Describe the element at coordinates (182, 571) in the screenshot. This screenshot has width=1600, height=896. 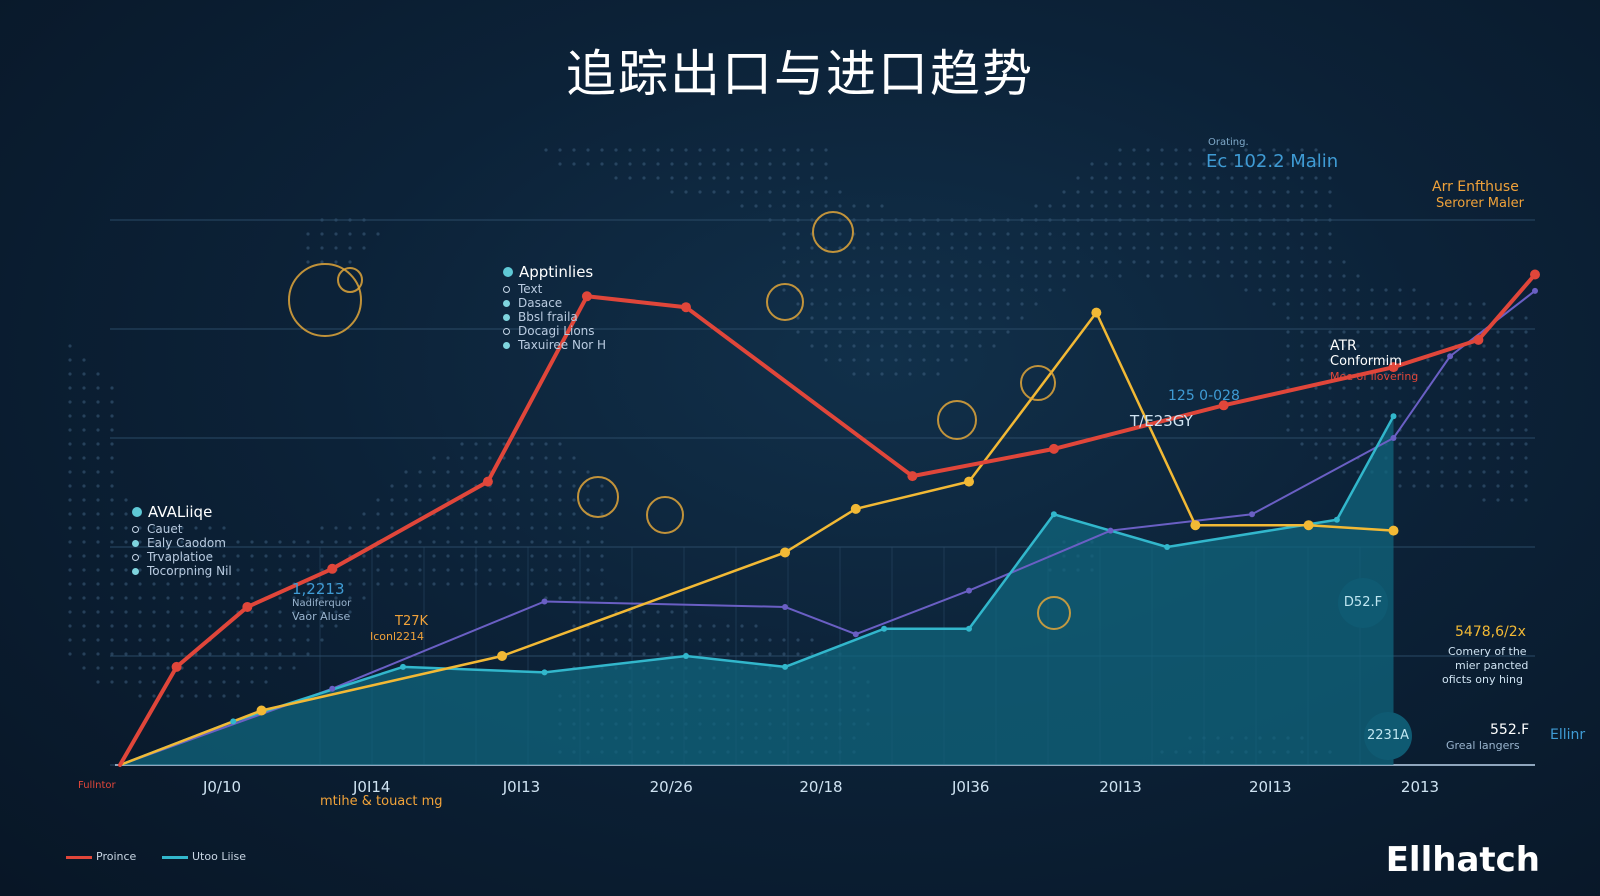
I see `panel-left-item: Tocorpning Nil` at that location.